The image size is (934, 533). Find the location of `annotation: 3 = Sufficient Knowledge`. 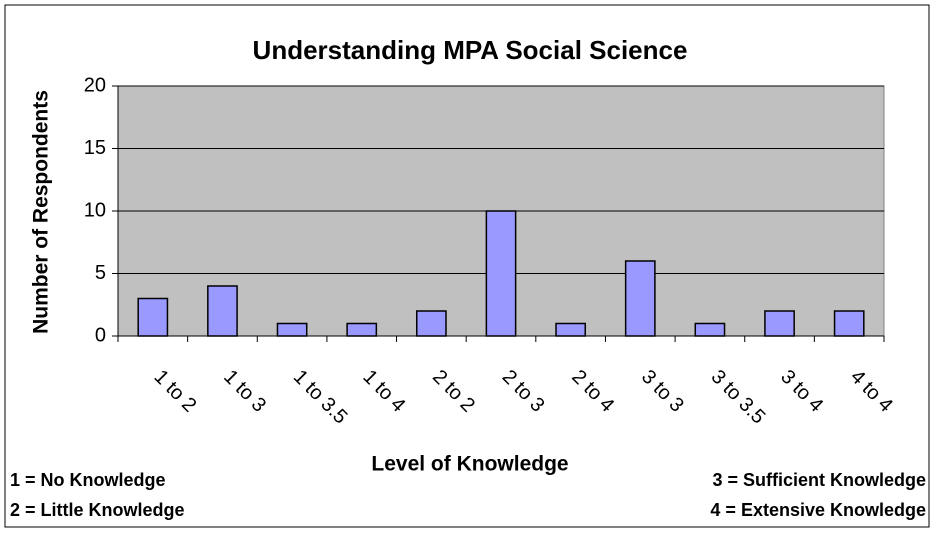

annotation: 3 = Sufficient Knowledge is located at coordinates (819, 480).